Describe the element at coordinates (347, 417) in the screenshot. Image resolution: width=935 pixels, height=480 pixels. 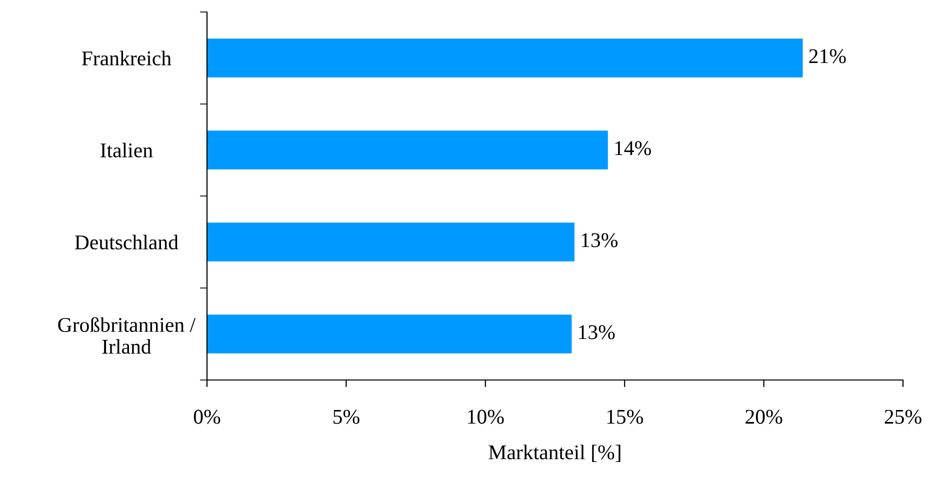
I see `x-tick-label: 5%` at that location.